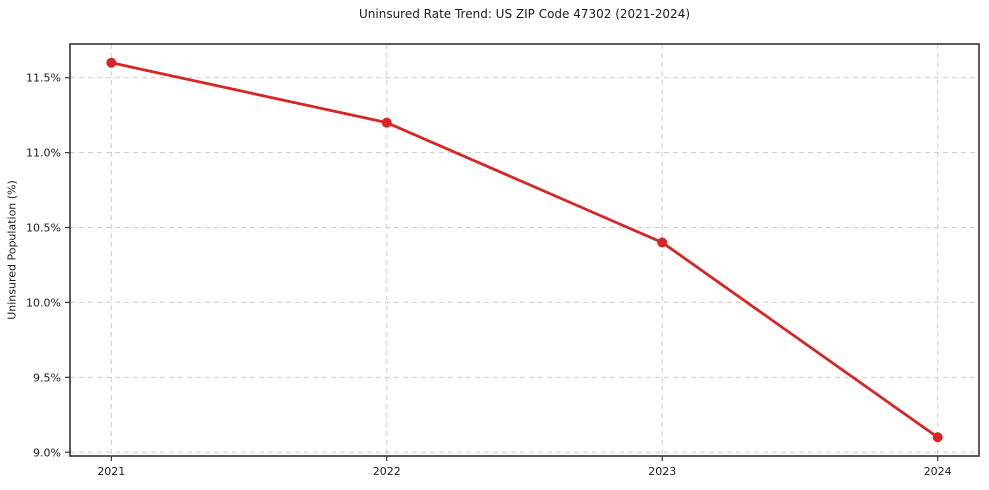  I want to click on y-tick-label: 11.5%, so click(43, 78).